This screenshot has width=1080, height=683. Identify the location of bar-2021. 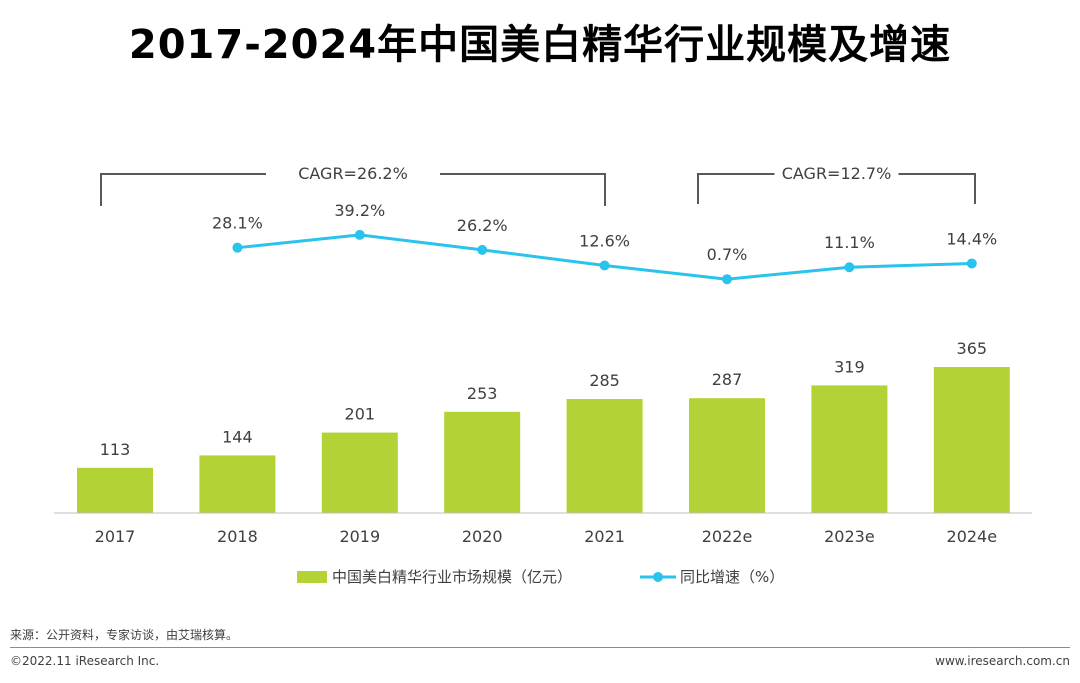
(604, 456).